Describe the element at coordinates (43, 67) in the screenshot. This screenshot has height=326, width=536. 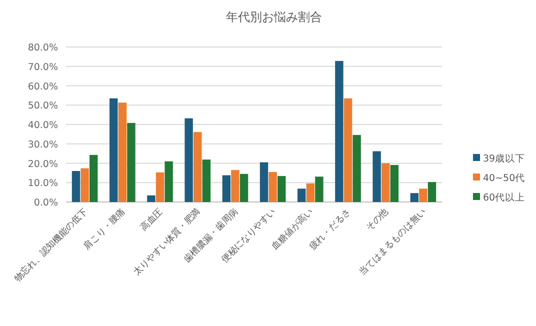
I see `y-tick-label: 70.0%` at that location.